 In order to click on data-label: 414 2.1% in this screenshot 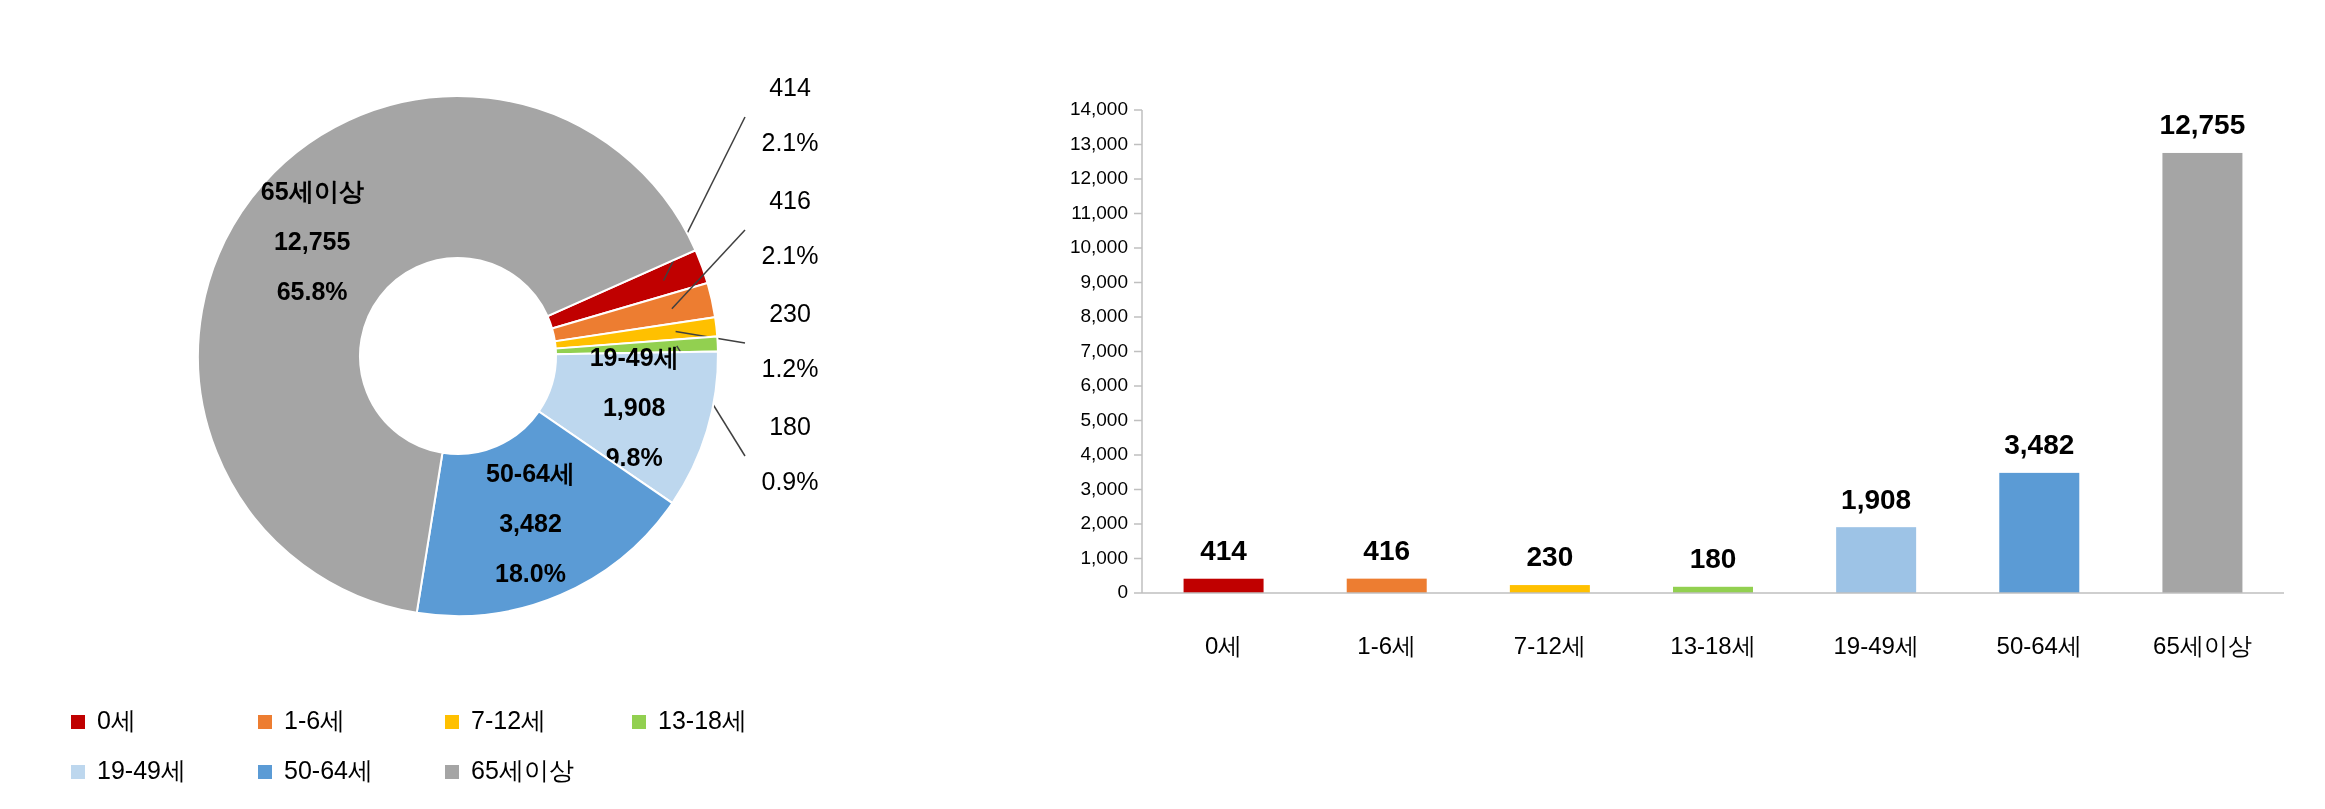, I will do `click(790, 114)`.